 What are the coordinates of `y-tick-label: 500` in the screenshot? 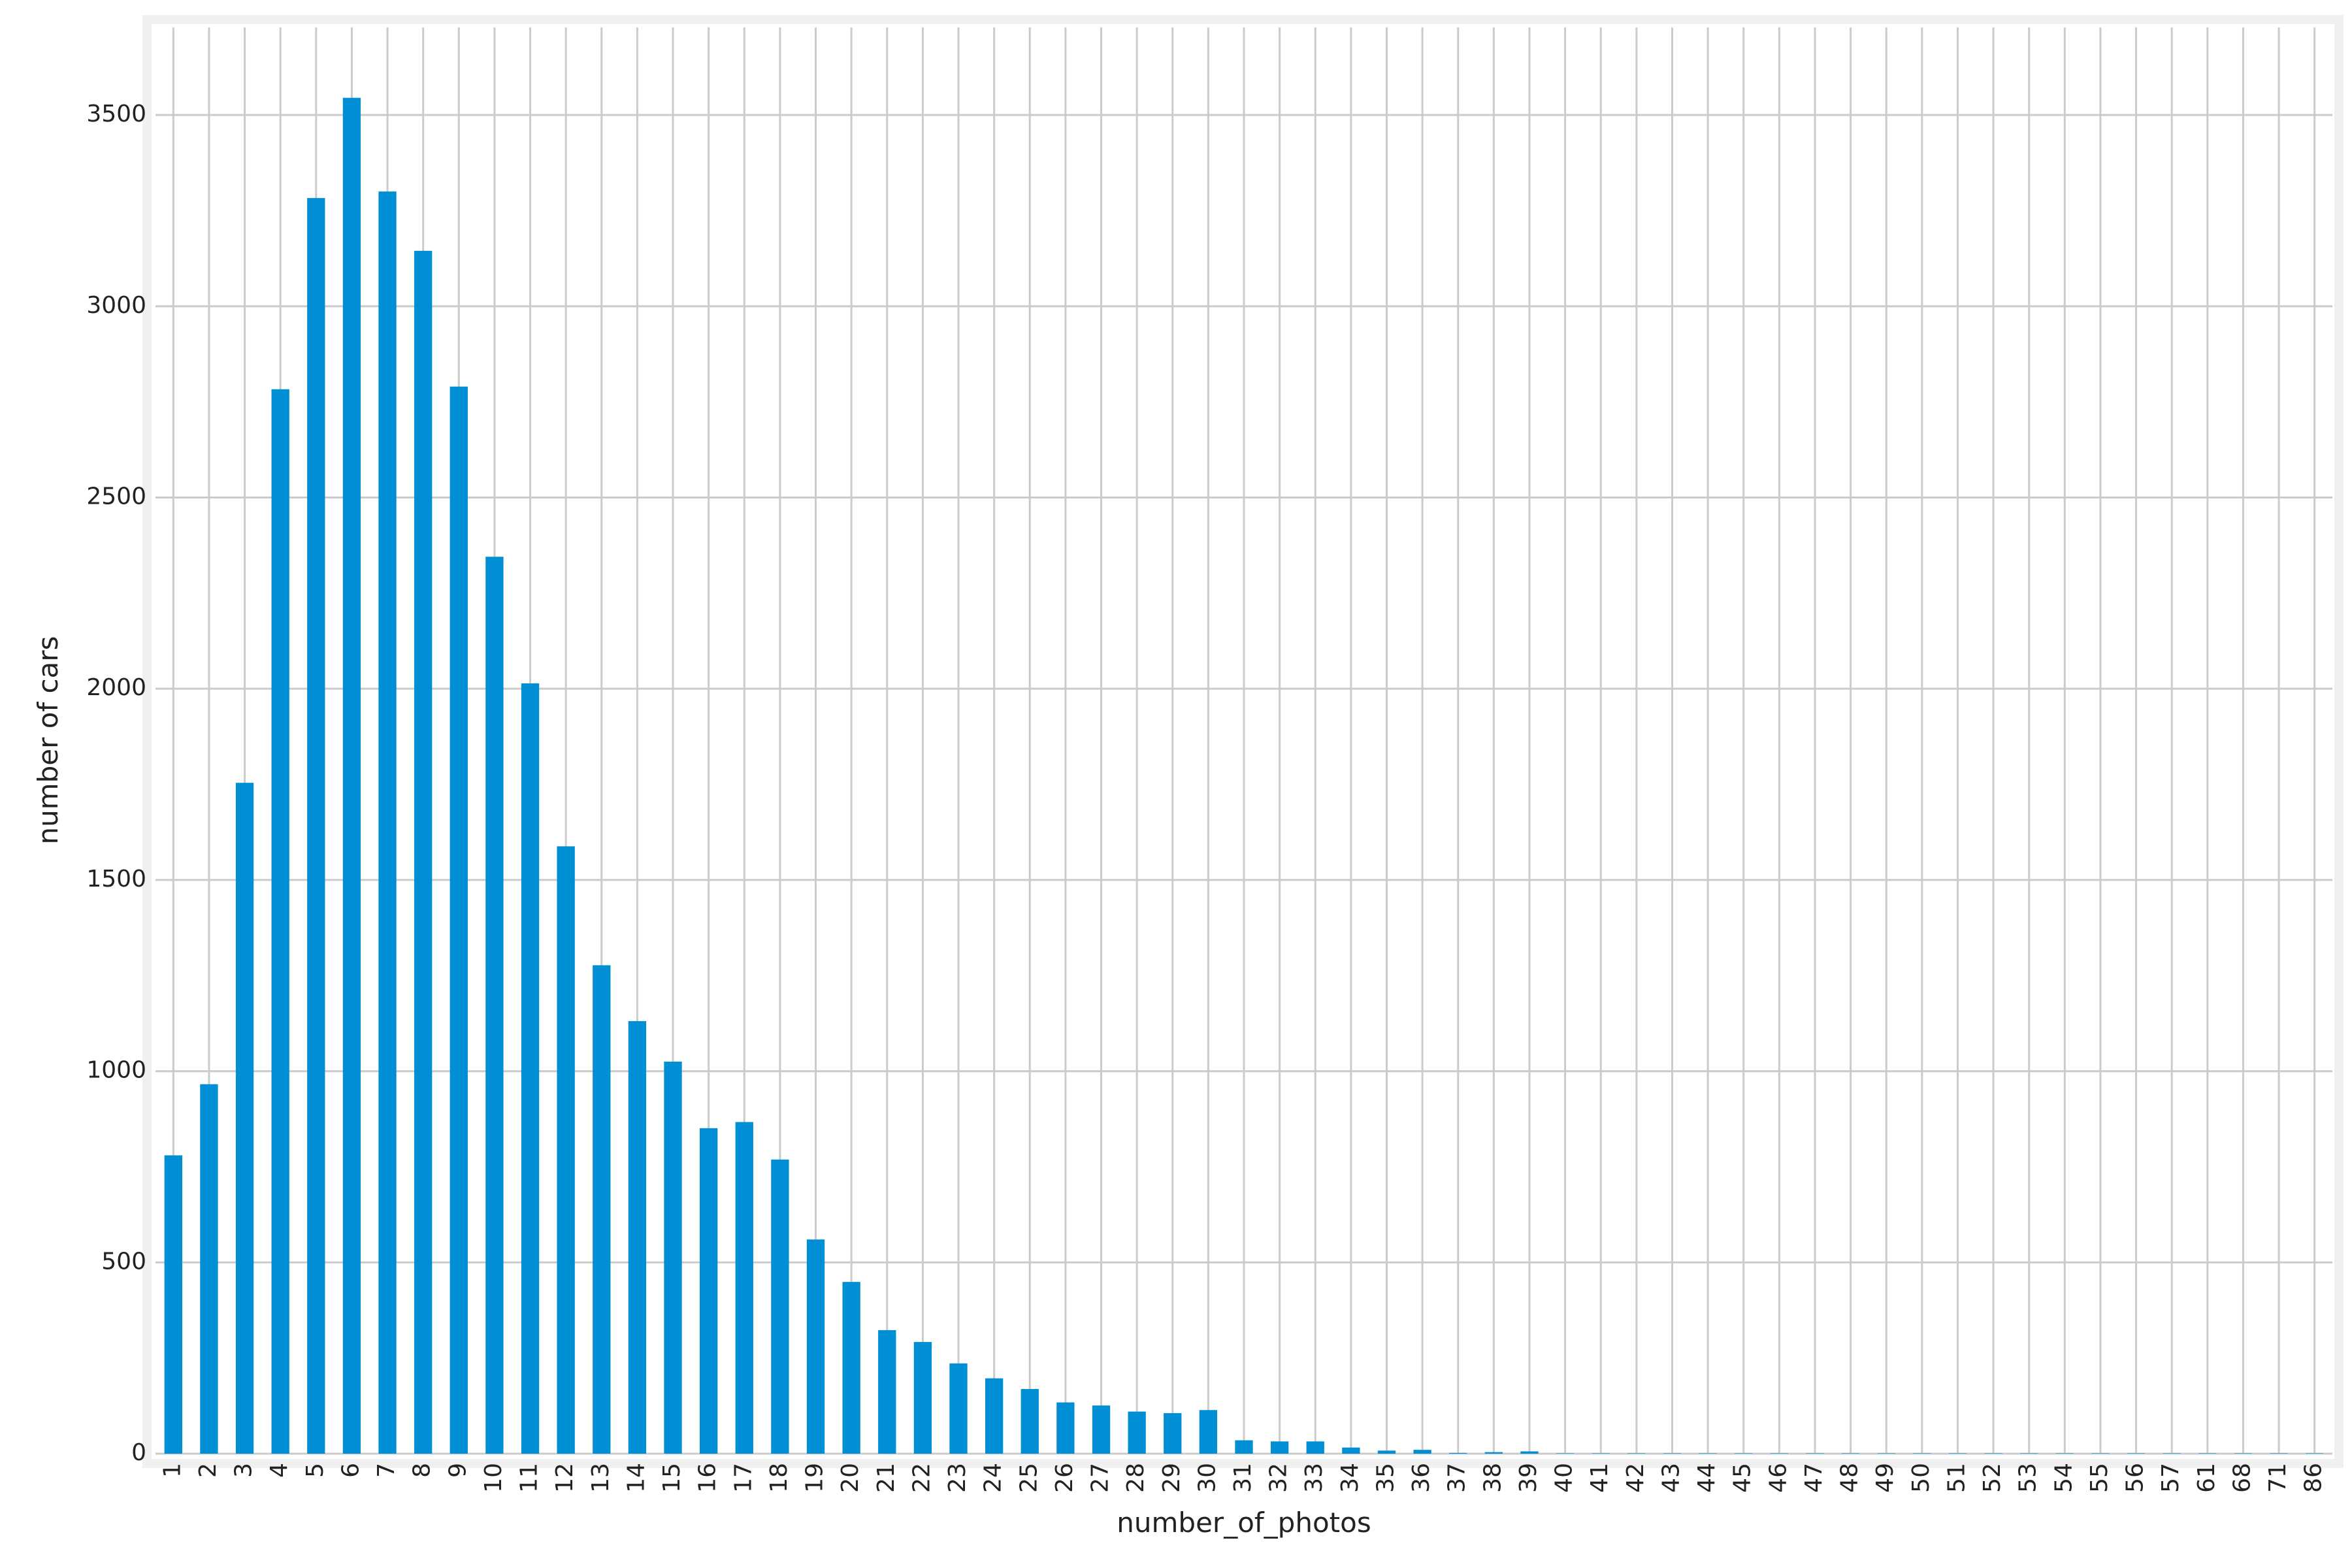 It's located at (123, 1261).